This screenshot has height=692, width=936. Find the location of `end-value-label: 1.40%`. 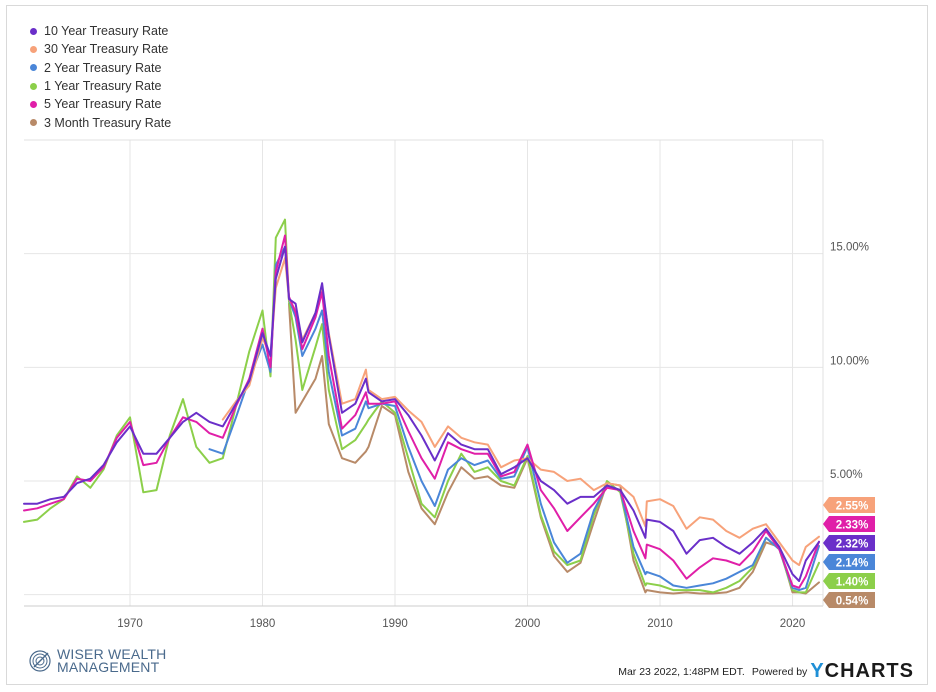

end-value-label: 1.40% is located at coordinates (849, 581).